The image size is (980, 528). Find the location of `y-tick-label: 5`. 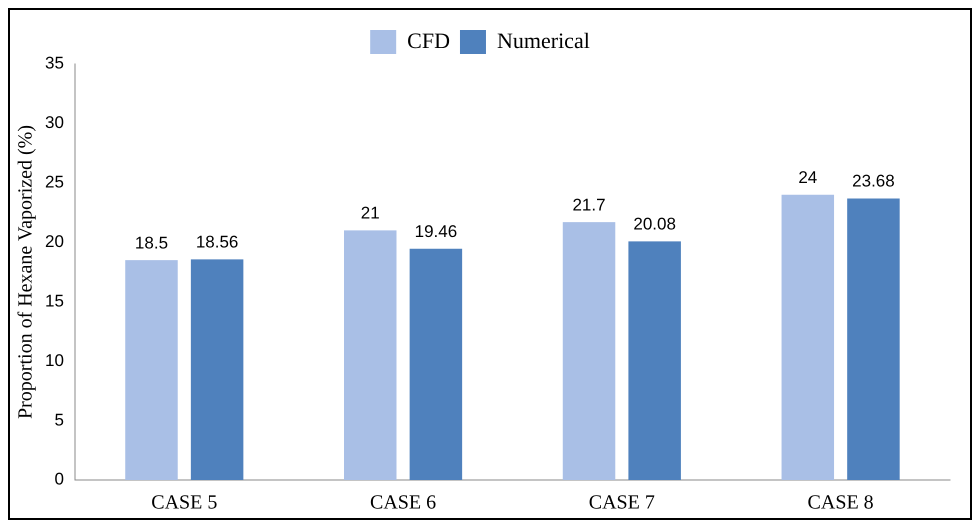

y-tick-label: 5 is located at coordinates (59, 420).